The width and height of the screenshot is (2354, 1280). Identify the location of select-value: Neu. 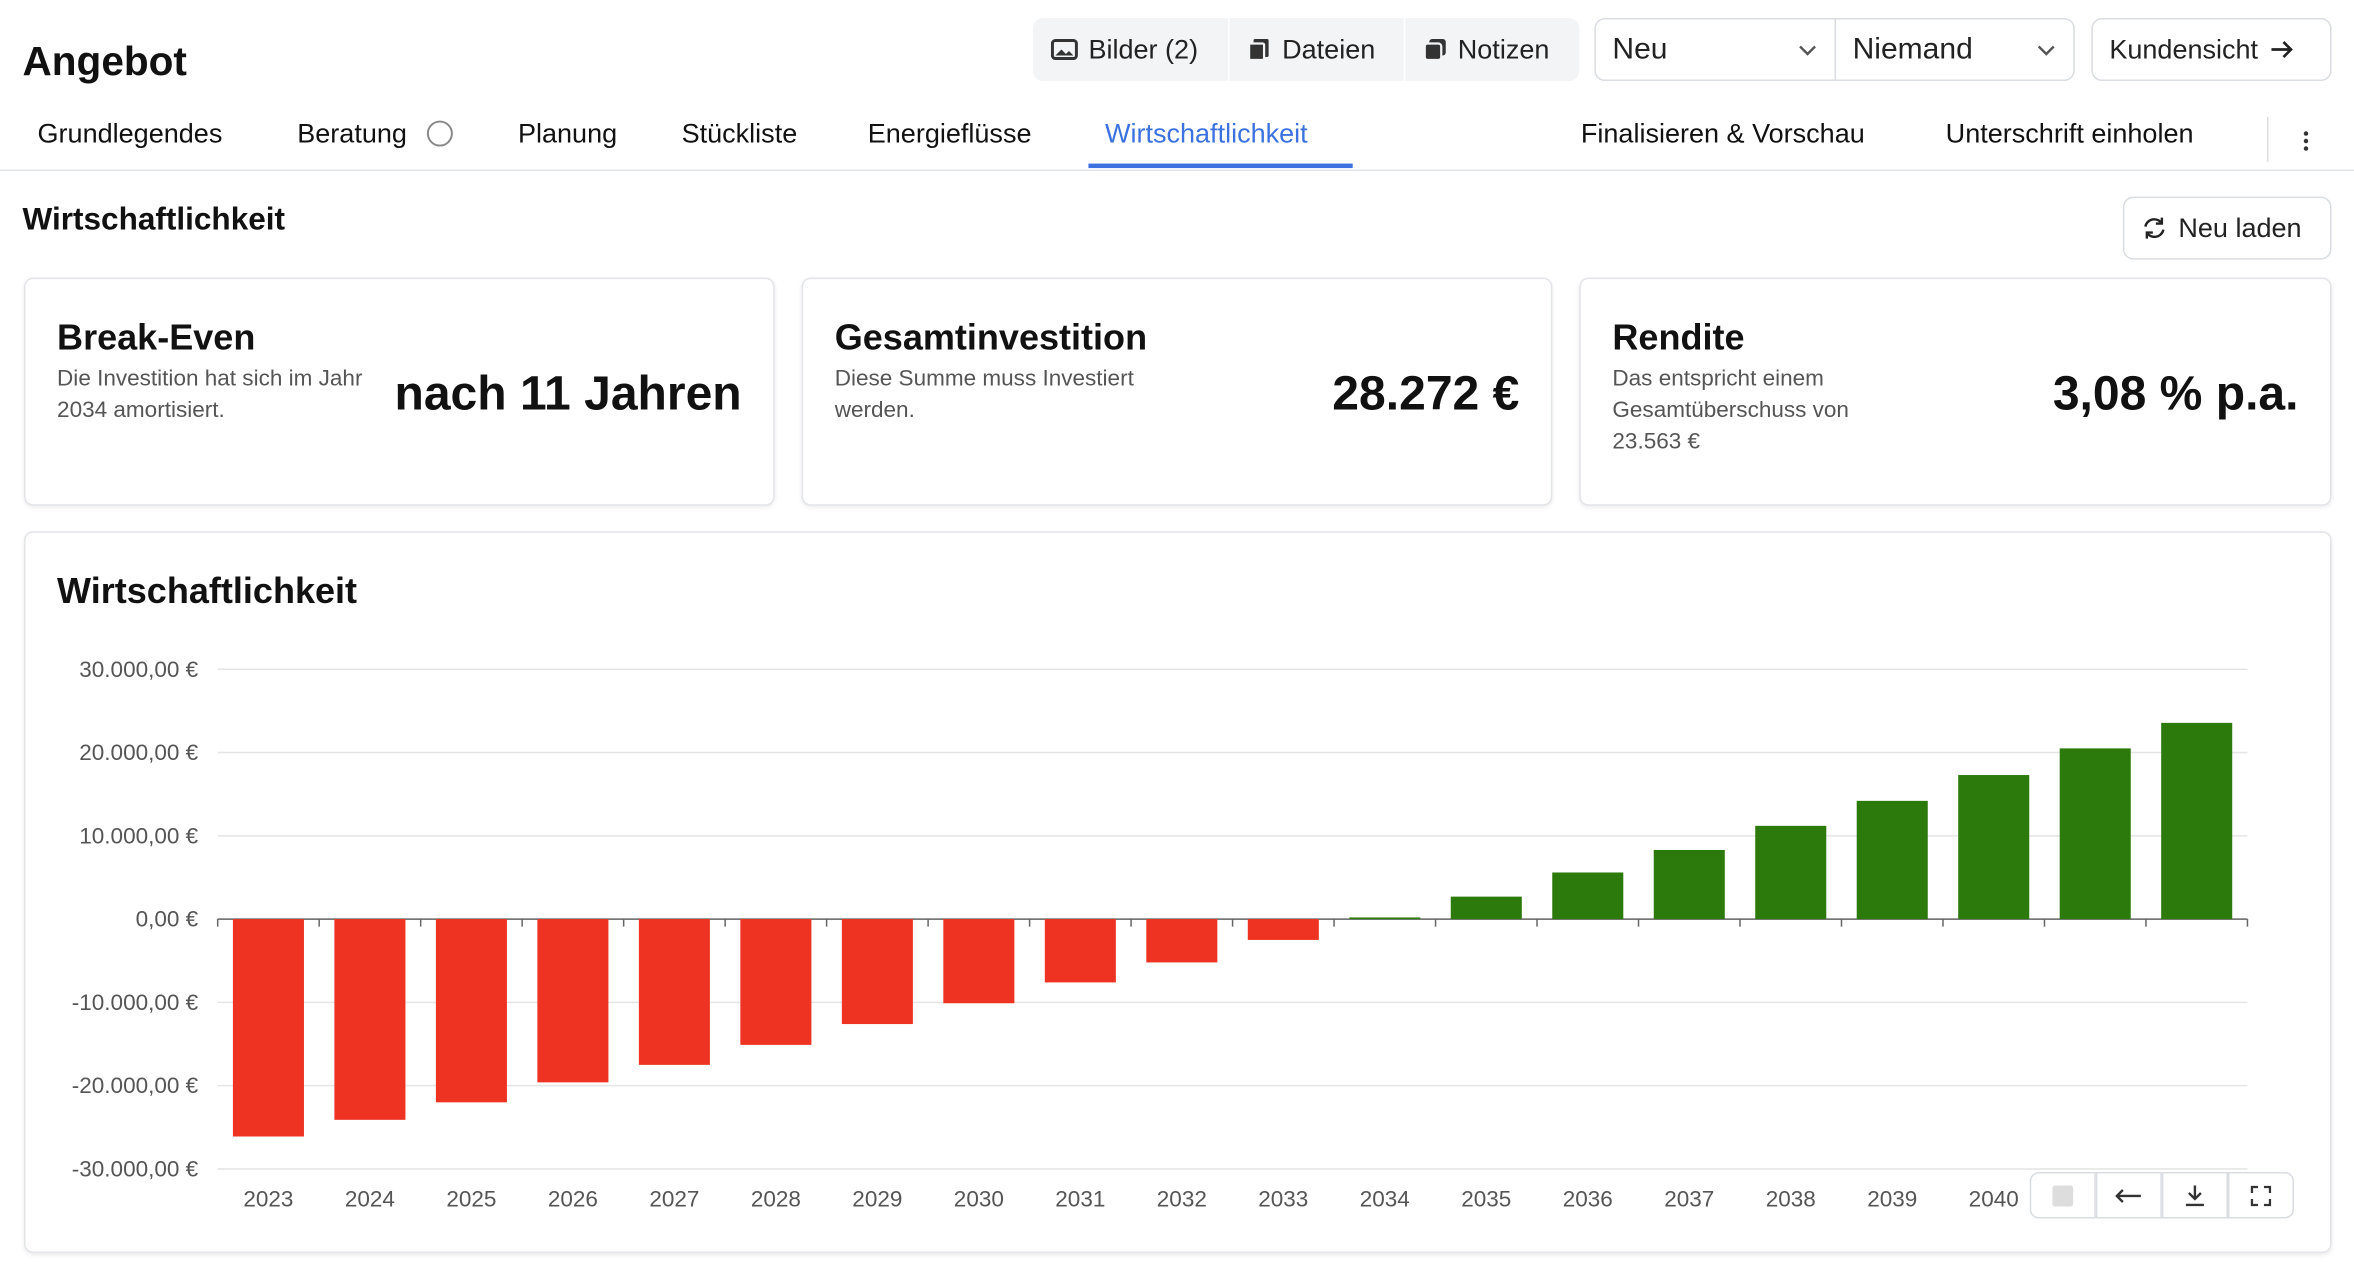
(1640, 49).